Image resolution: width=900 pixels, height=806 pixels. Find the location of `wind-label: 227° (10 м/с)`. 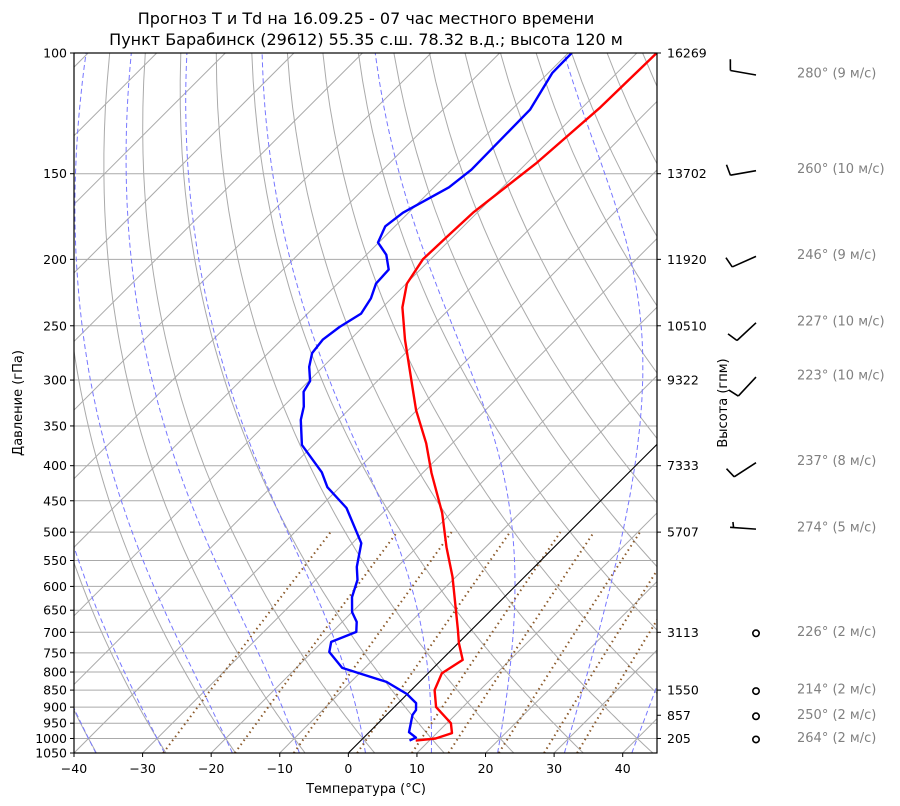

wind-label: 227° (10 м/с) is located at coordinates (841, 321).